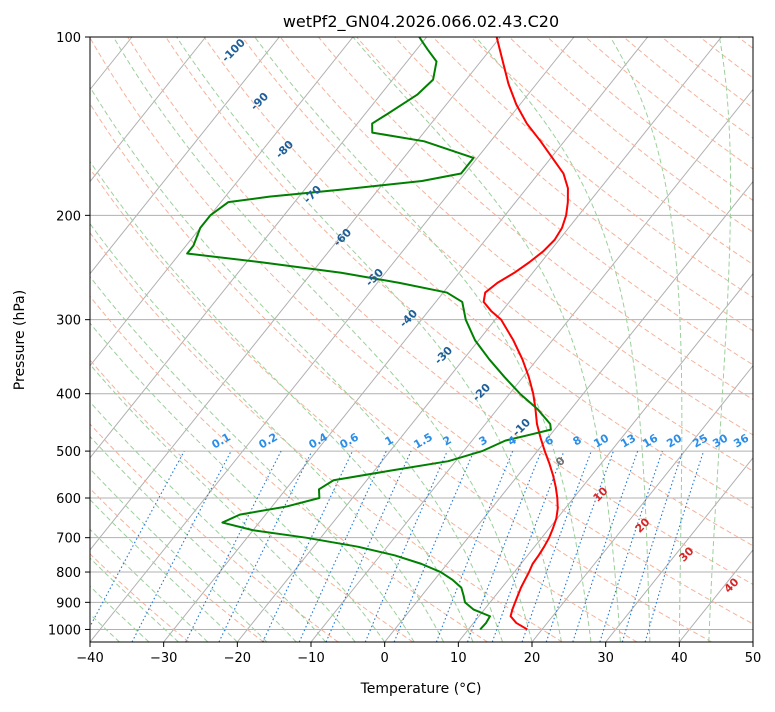 Image resolution: width=775 pixels, height=712 pixels. Describe the element at coordinates (68, 603) in the screenshot. I see `y-tick-label: 900` at that location.